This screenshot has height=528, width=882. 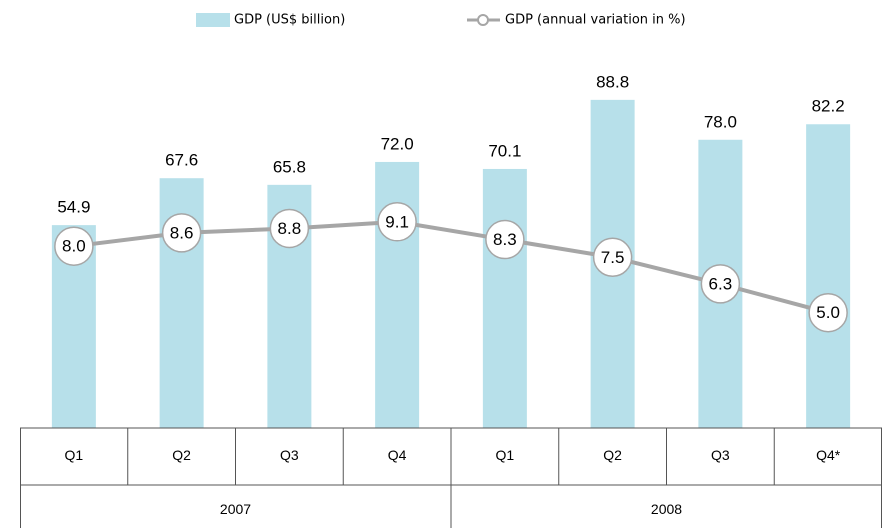 What do you see at coordinates (397, 455) in the screenshot?
I see `x-tick-label: Q4` at bounding box center [397, 455].